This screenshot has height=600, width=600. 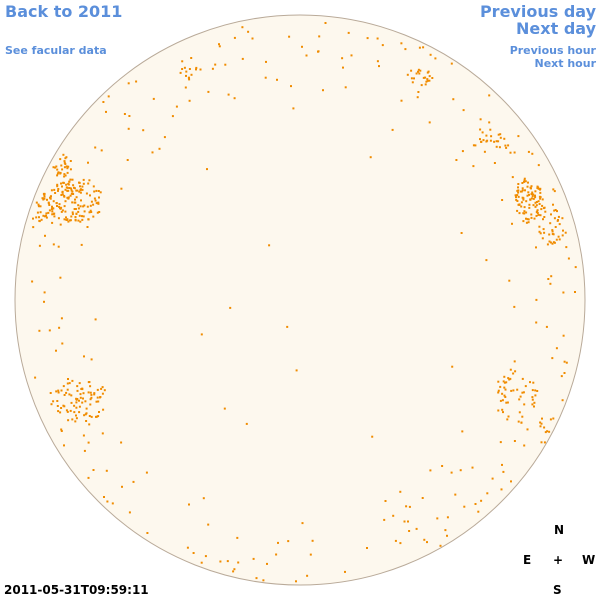 I want to click on compass-west-label: W, so click(x=589, y=560).